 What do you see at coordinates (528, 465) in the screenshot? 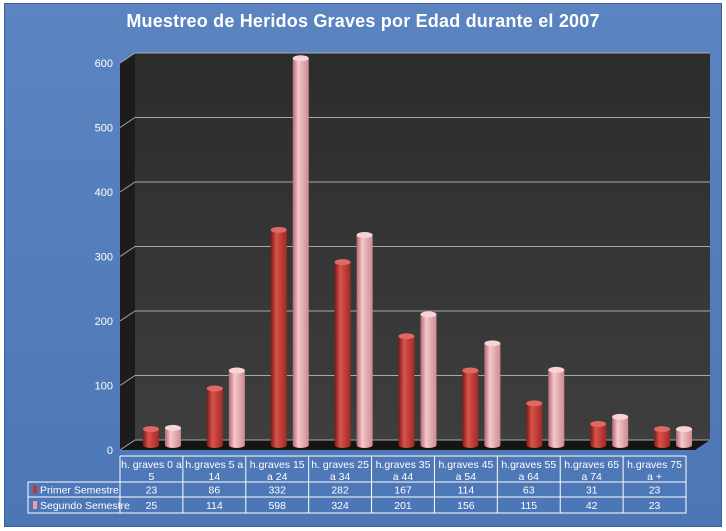
I see `category-label: h.graves 55` at bounding box center [528, 465].